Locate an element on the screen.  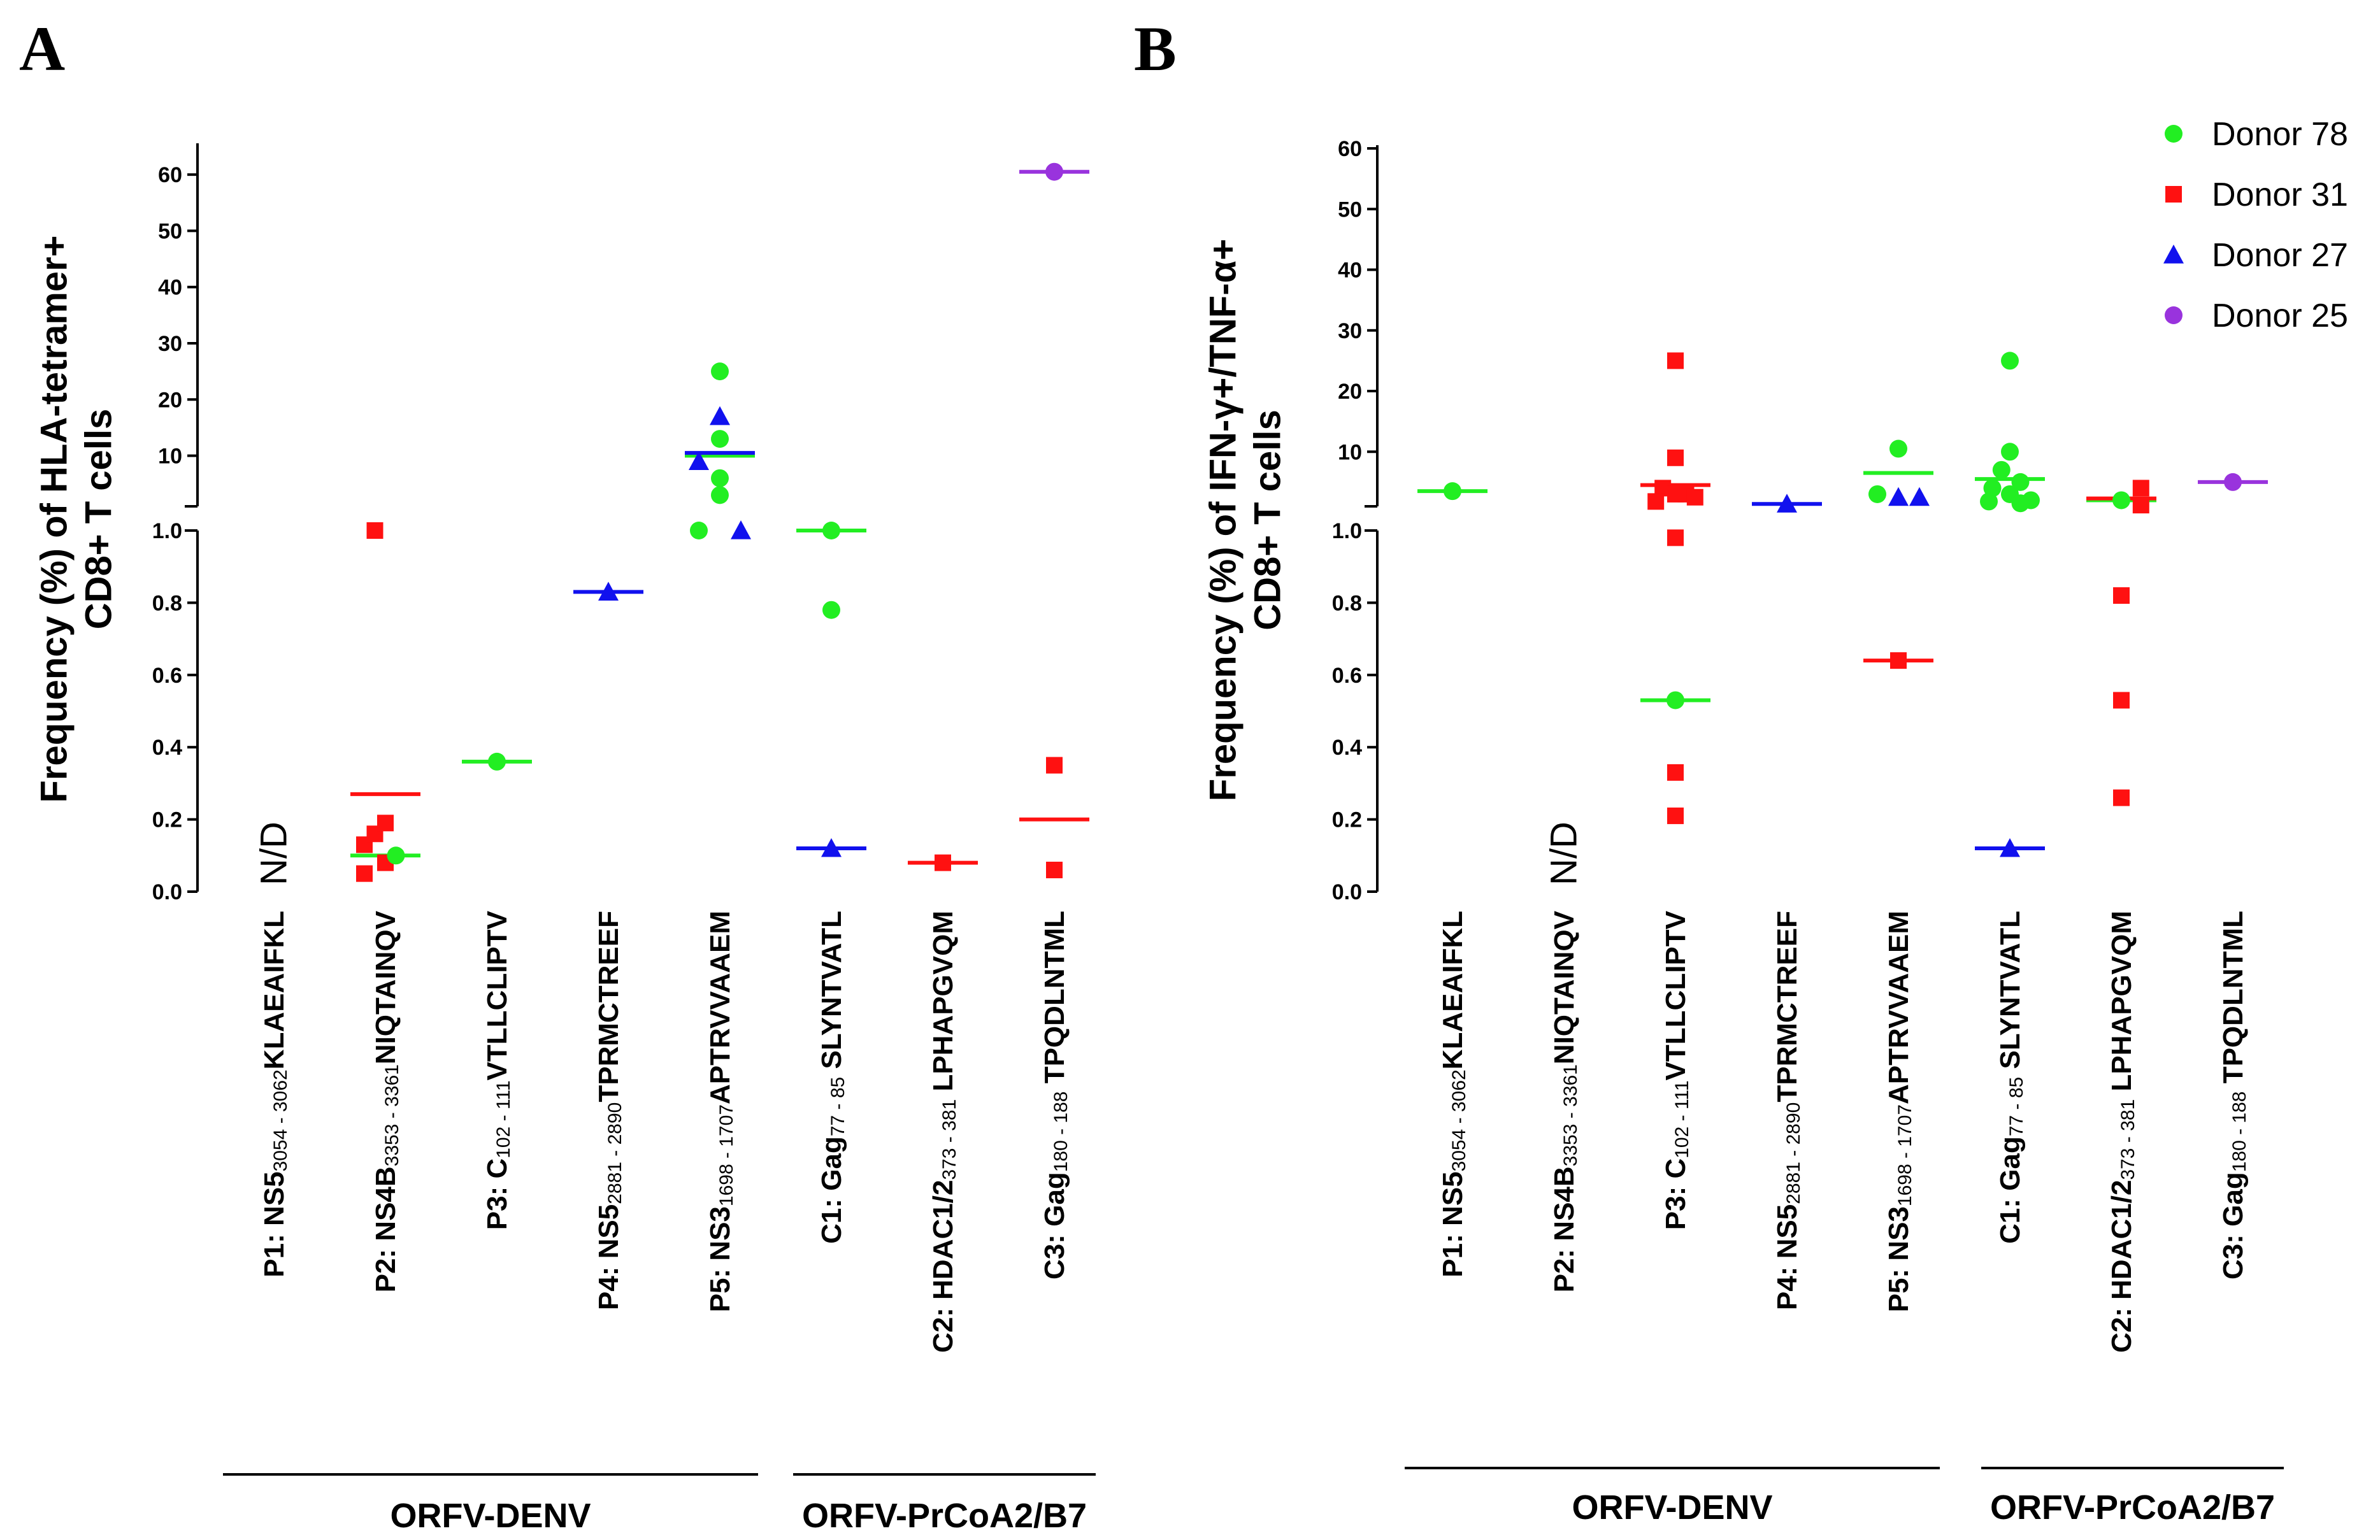
not-done-label: N/D is located at coordinates (1565, 853).